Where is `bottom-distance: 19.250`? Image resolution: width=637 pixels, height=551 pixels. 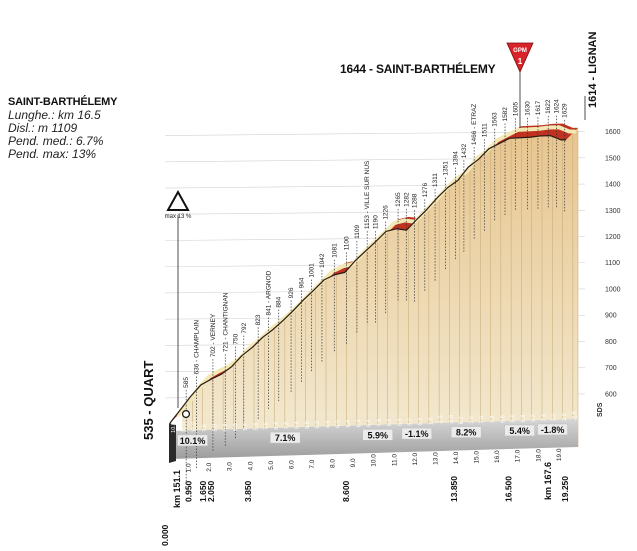
bottom-distance: 19.250 is located at coordinates (565, 489).